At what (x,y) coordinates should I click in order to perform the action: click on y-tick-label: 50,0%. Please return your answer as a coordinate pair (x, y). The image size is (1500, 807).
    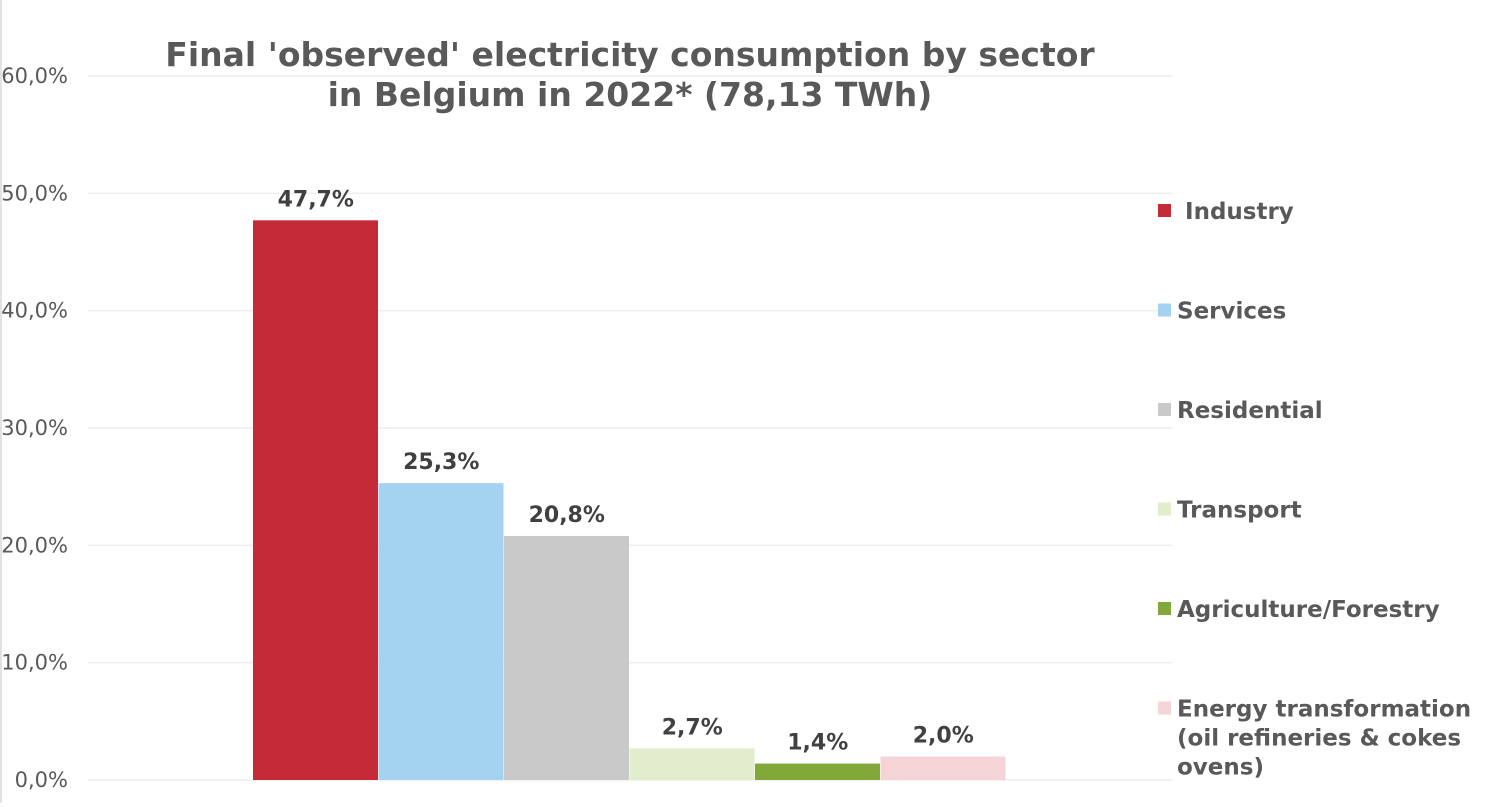
    Looking at the image, I should click on (34, 193).